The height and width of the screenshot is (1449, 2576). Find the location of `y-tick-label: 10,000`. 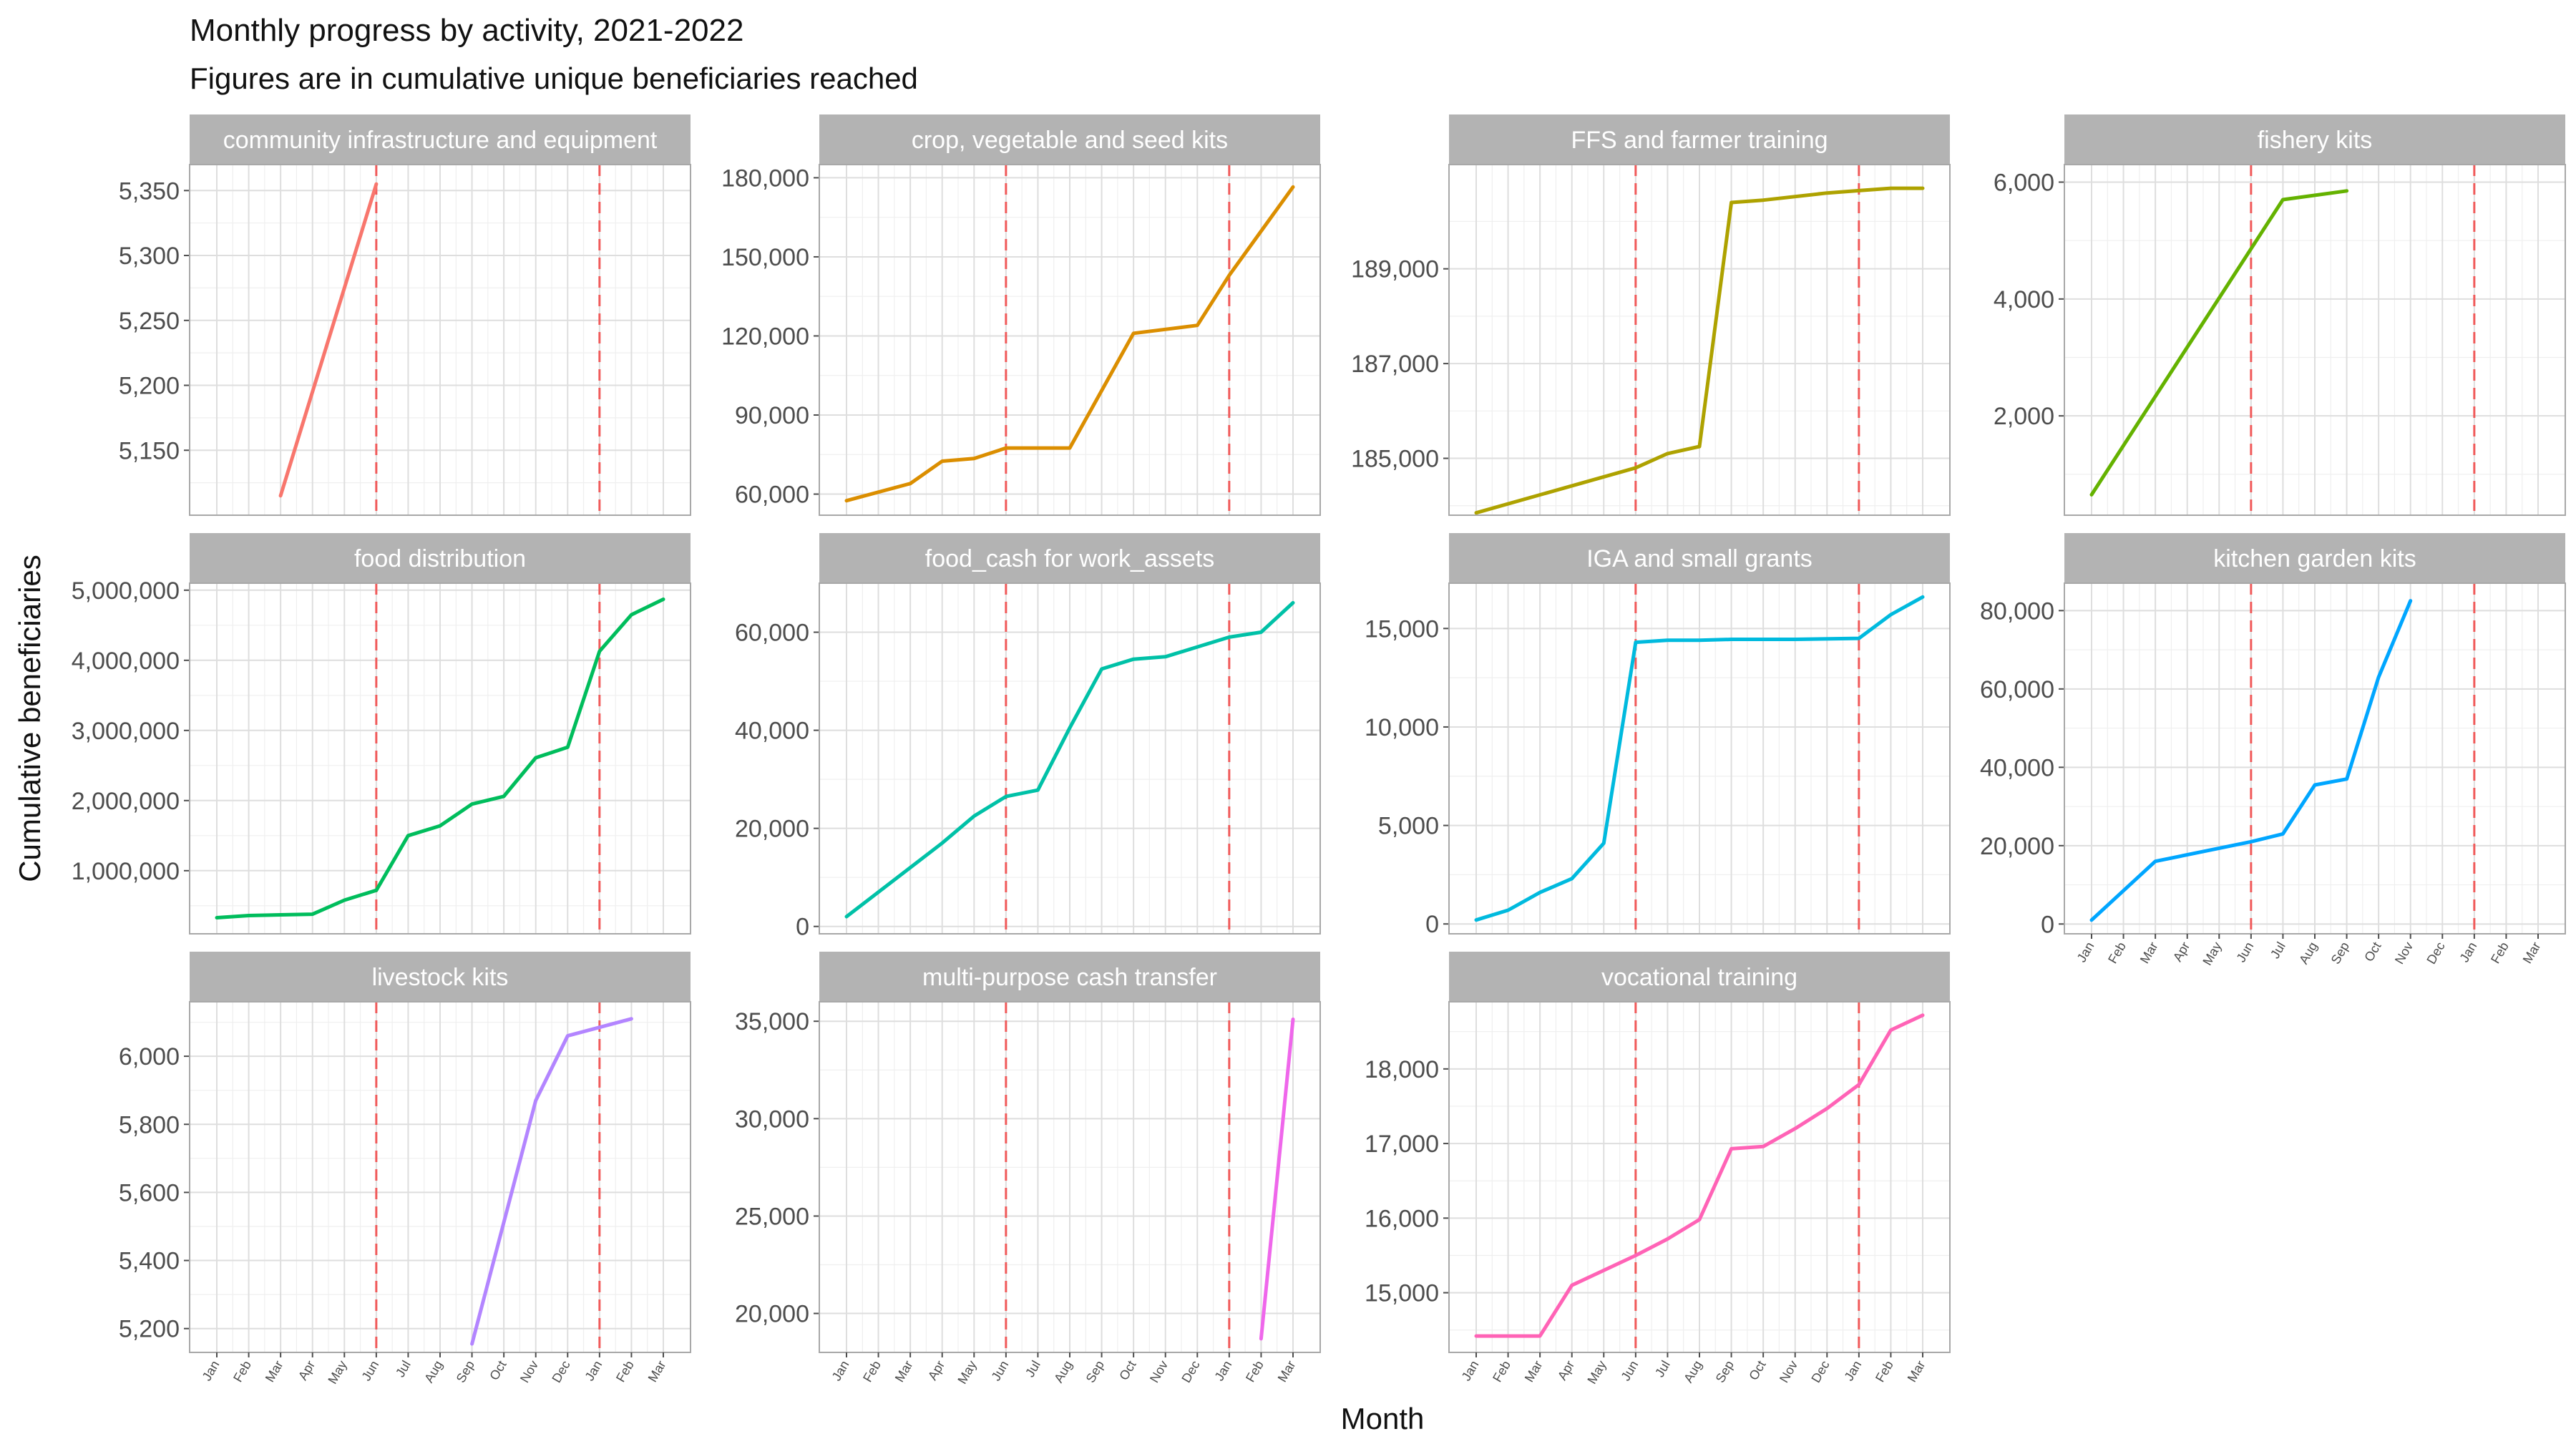

y-tick-label: 10,000 is located at coordinates (1402, 727).